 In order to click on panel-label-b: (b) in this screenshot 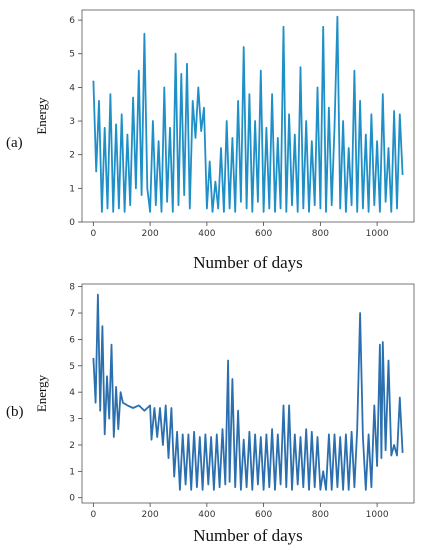, I will do `click(15, 412)`.